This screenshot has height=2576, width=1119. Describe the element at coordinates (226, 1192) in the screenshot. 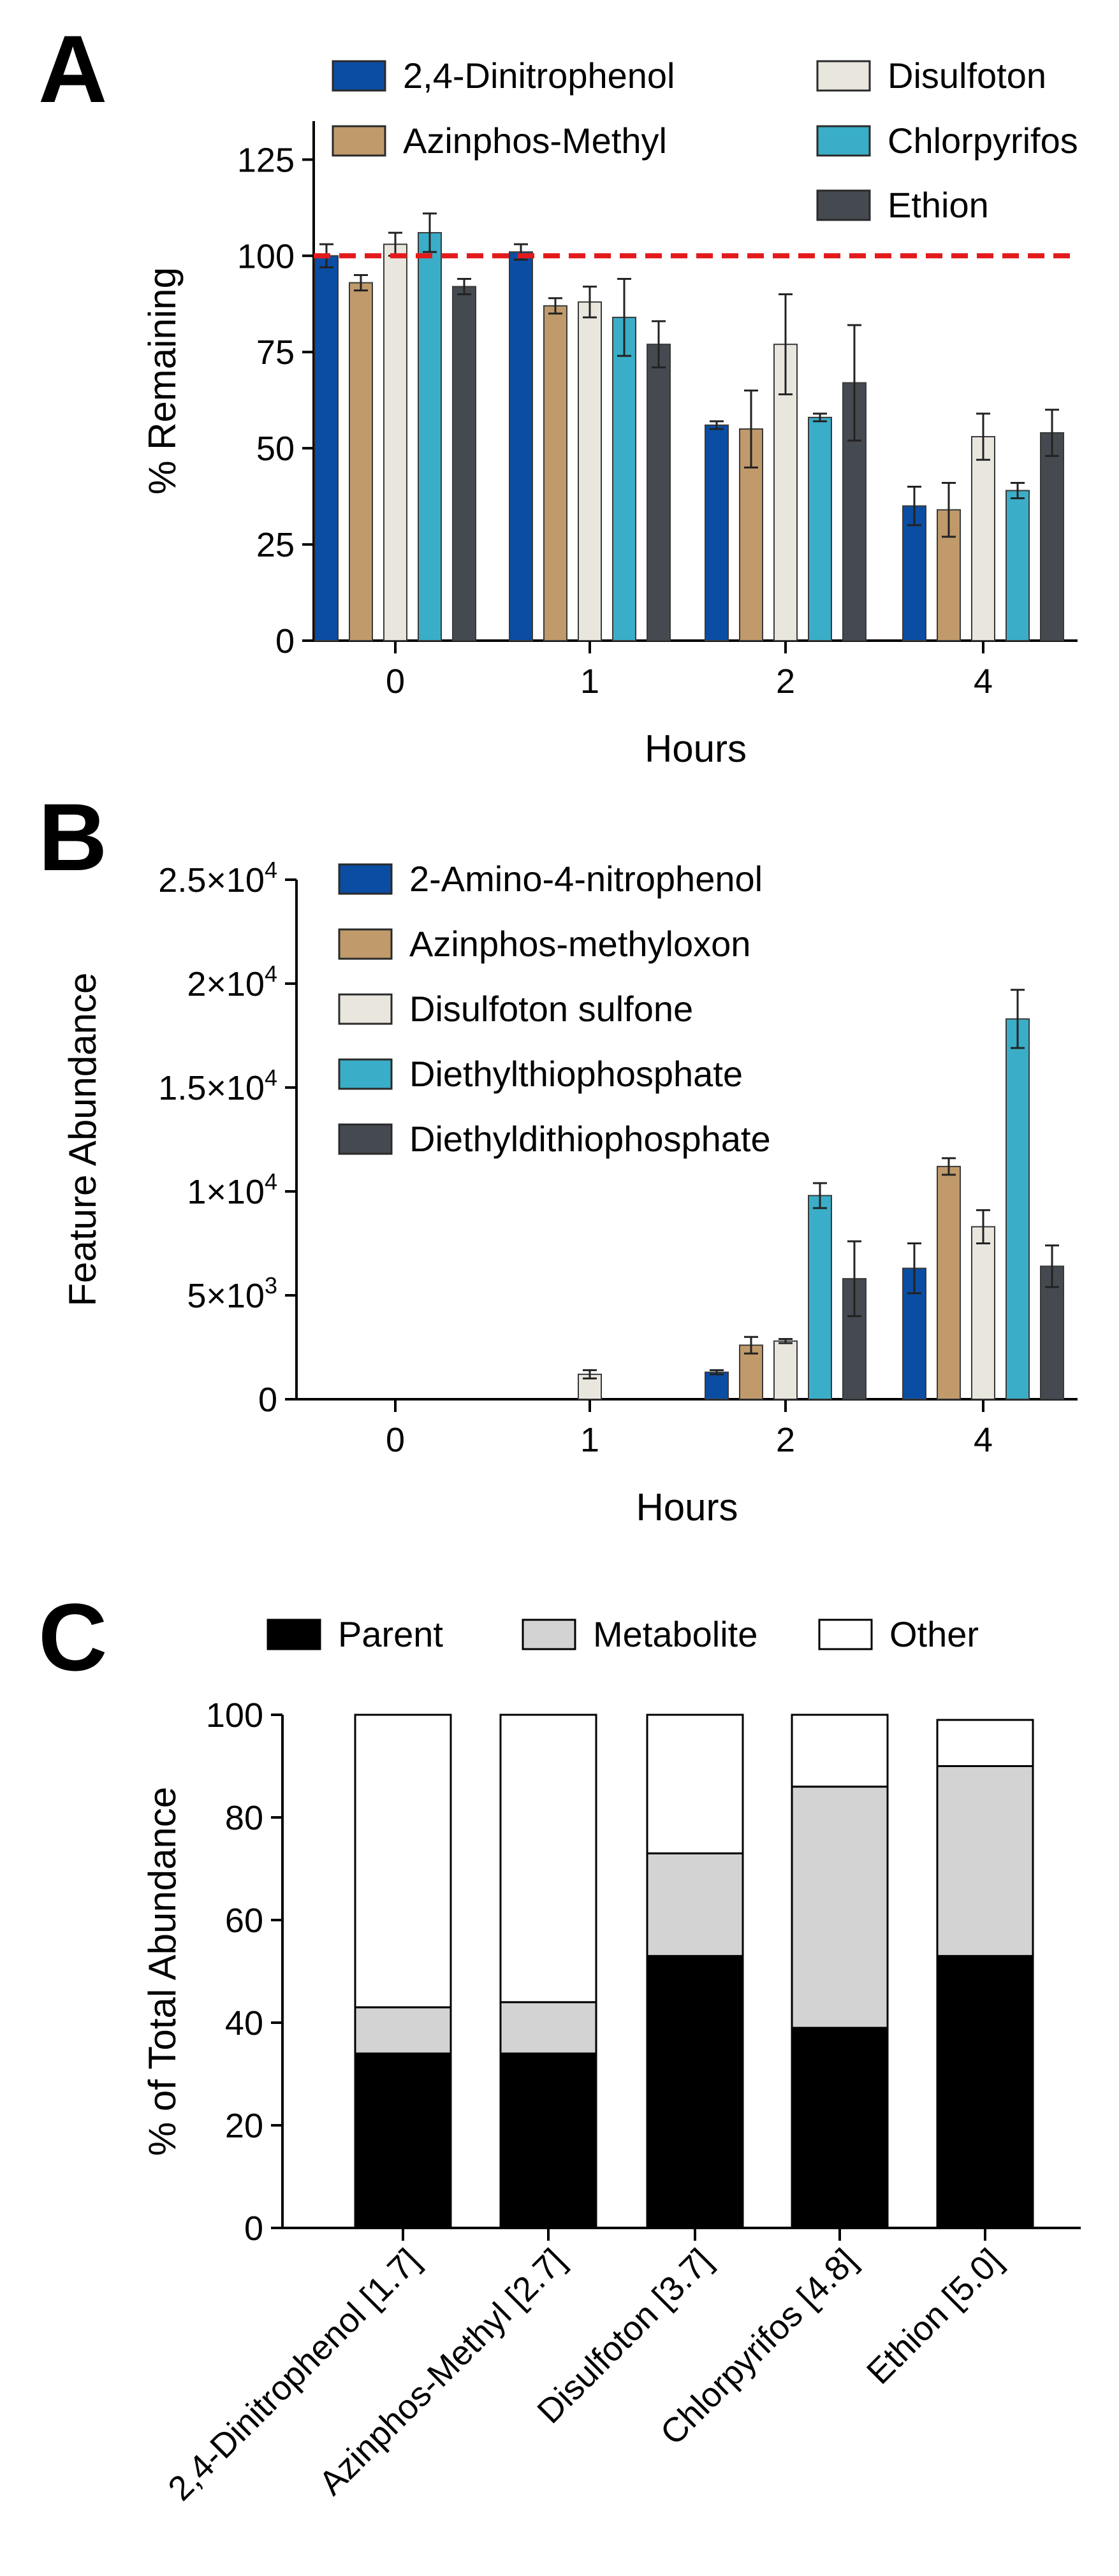

I see `y-tick-label-base: 1×10` at that location.